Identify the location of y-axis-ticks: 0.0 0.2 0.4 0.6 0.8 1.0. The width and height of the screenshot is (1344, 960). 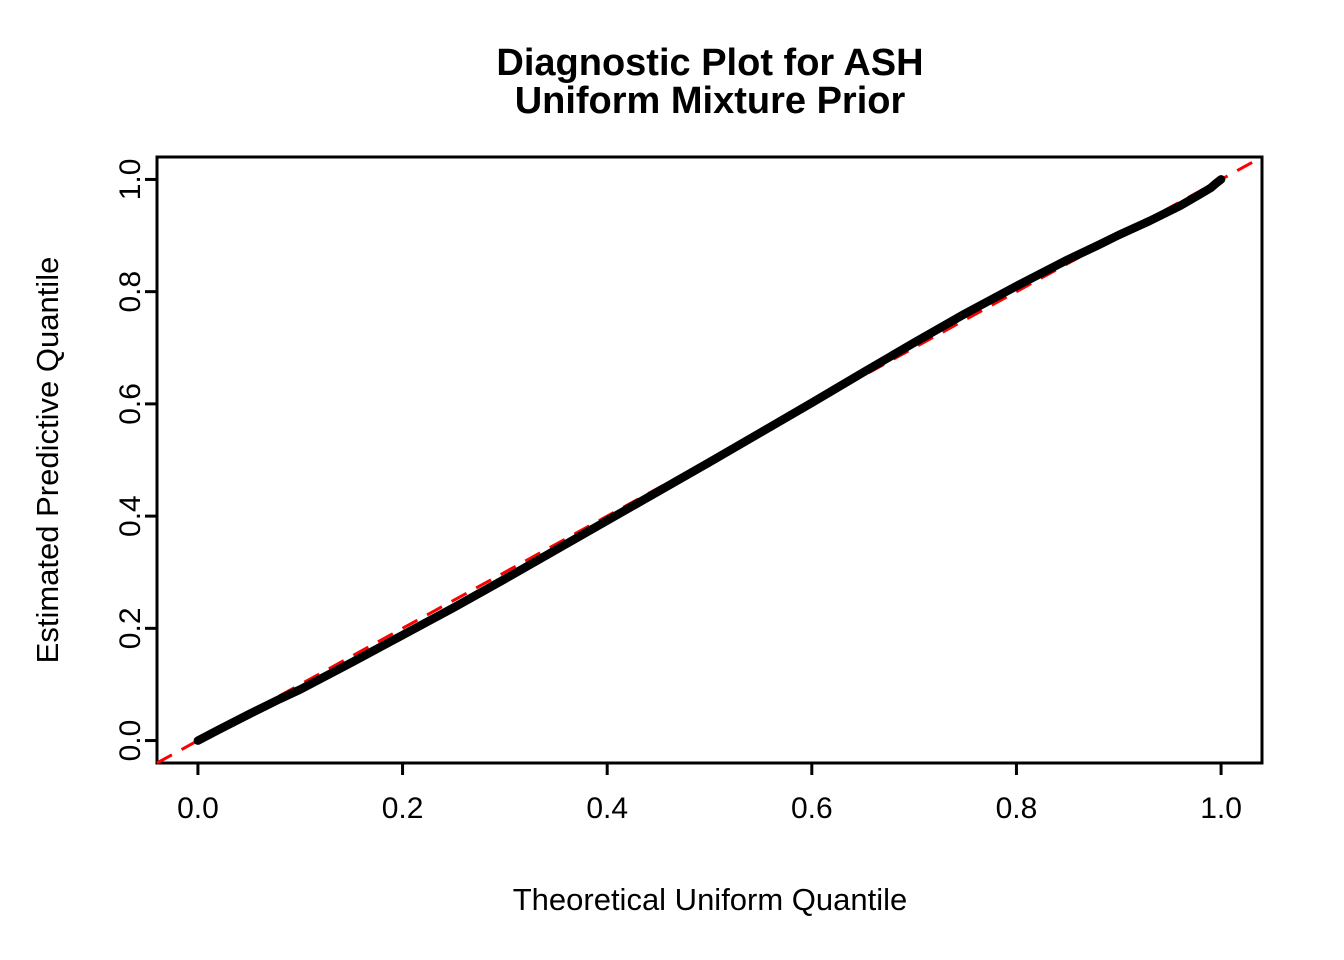
(135, 460).